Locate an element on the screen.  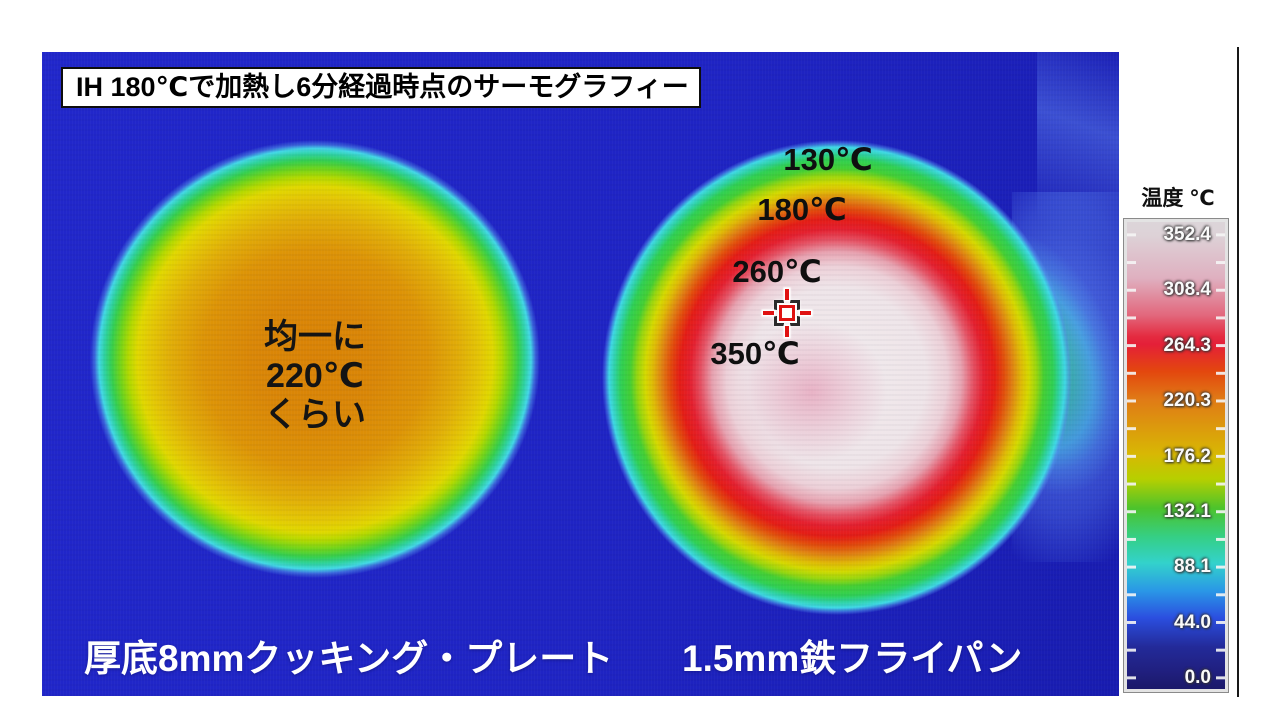
plate-annotation: 均一に 220℃ くらい is located at coordinates (315, 376).